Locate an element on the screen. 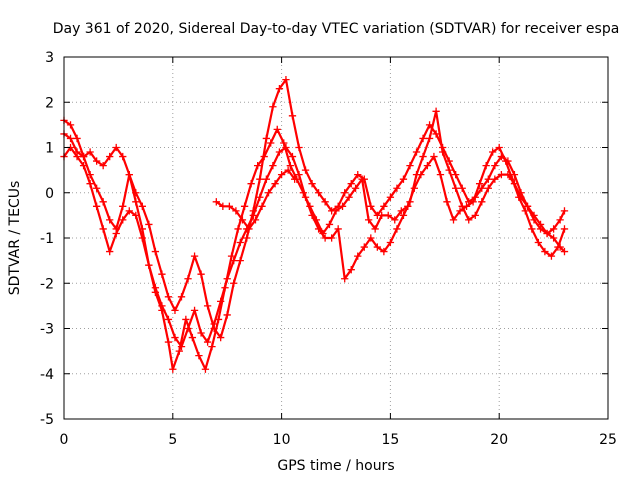 This screenshot has width=640, height=480. y-tick-label: 1 is located at coordinates (49, 149).